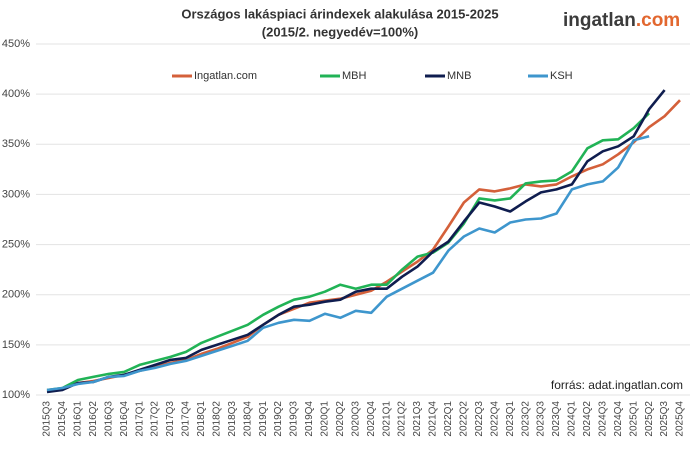 This screenshot has width=690, height=453. I want to click on x-tick-label: 2017Q3, so click(170, 419).